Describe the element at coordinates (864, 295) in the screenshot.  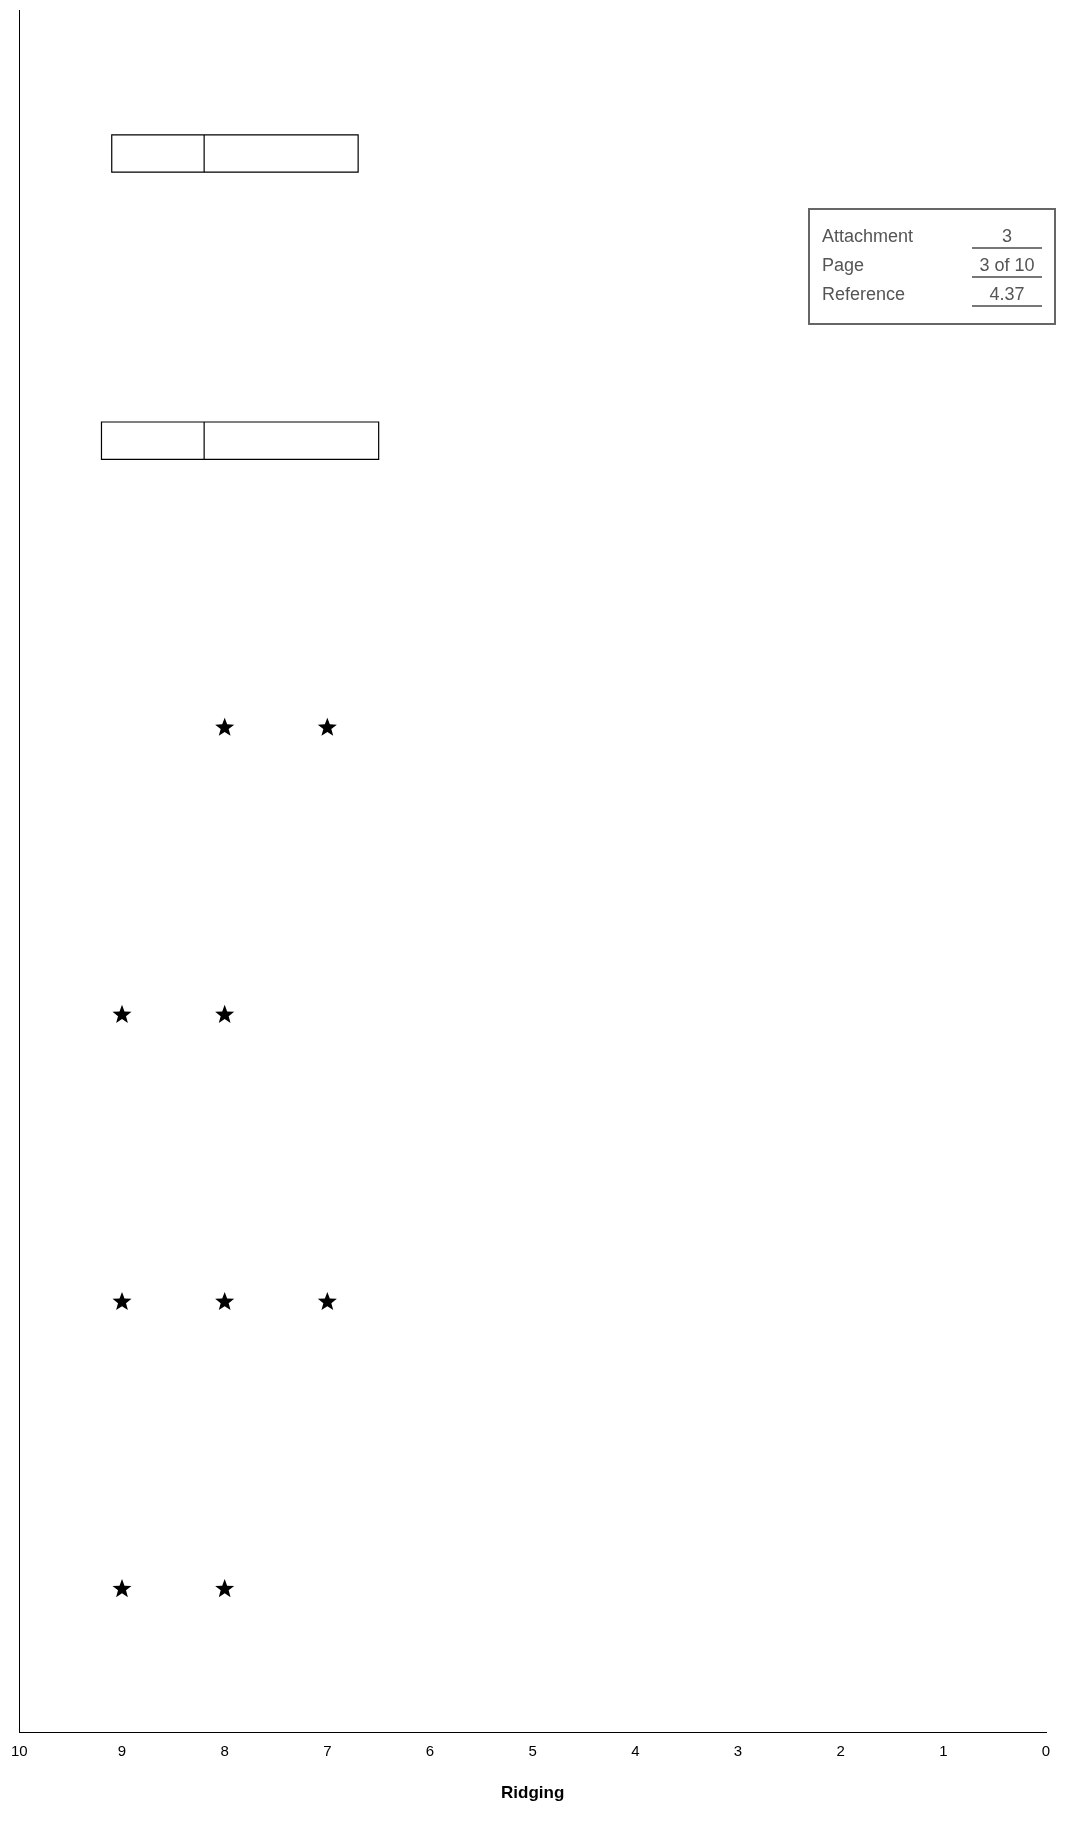
I see `annotation: Reference` at that location.